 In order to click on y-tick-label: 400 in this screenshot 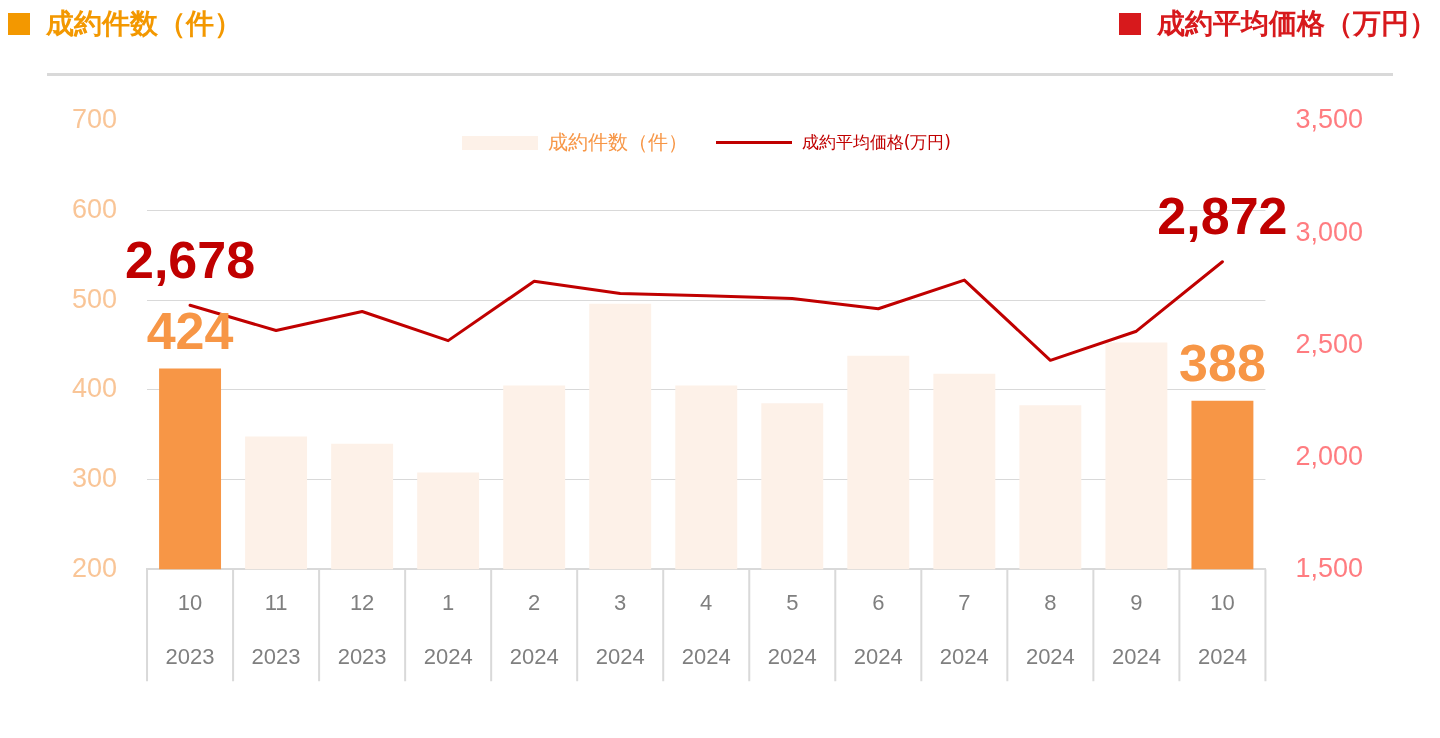, I will do `click(94, 388)`.